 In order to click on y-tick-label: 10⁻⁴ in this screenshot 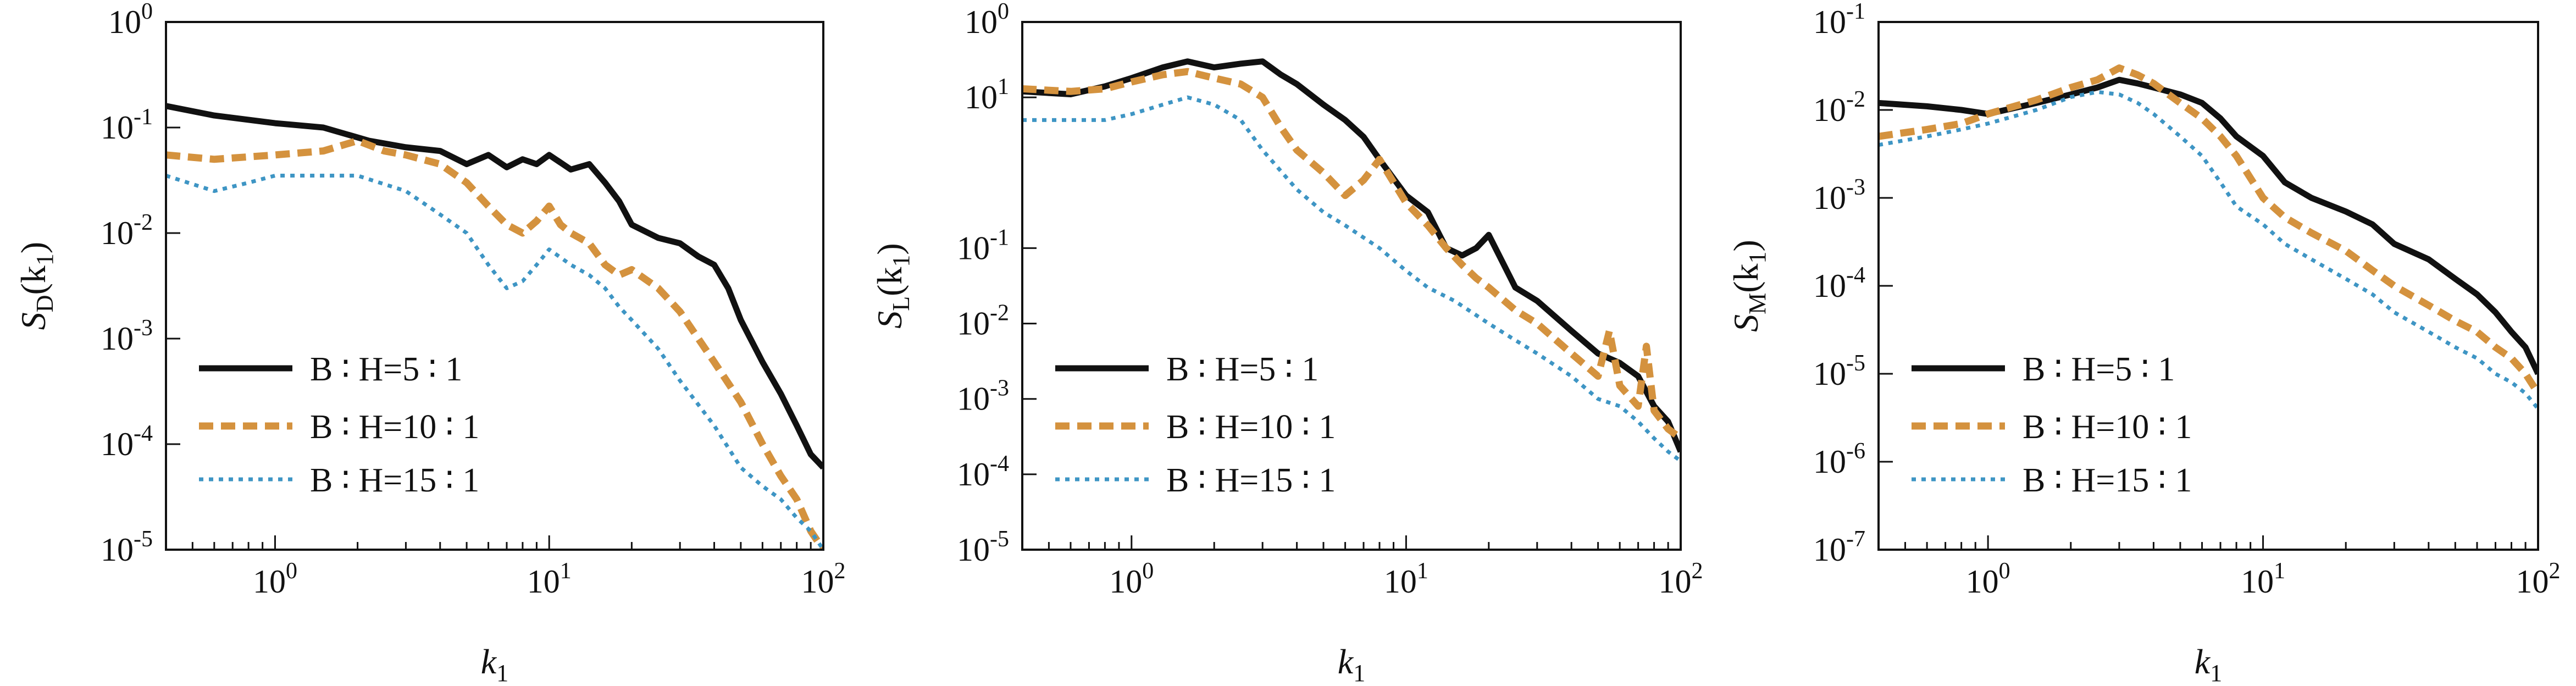, I will do `click(1839, 283)`.